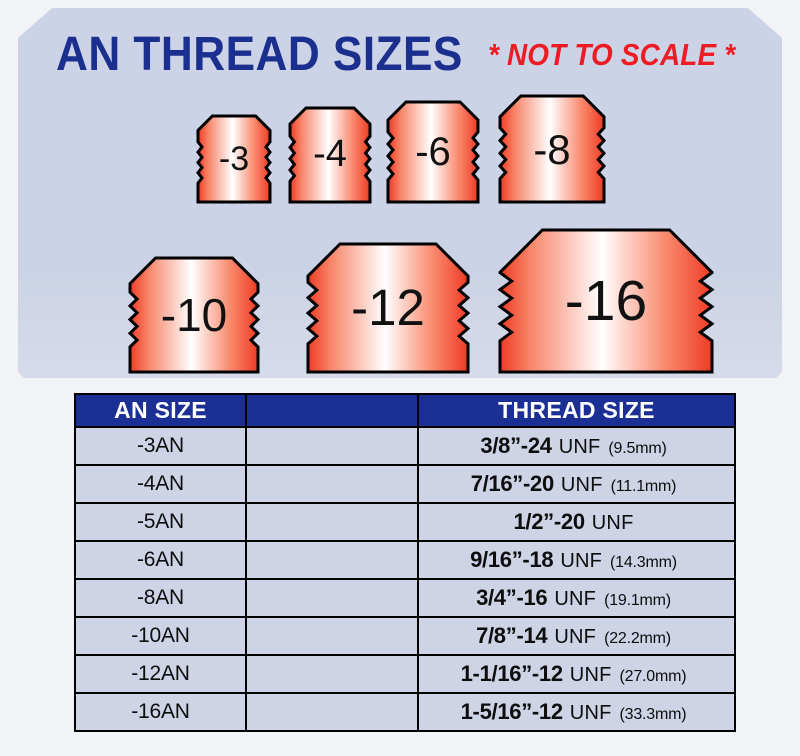  I want to click on cell-thread-size: 1/2”-20 UNF, so click(576, 522).